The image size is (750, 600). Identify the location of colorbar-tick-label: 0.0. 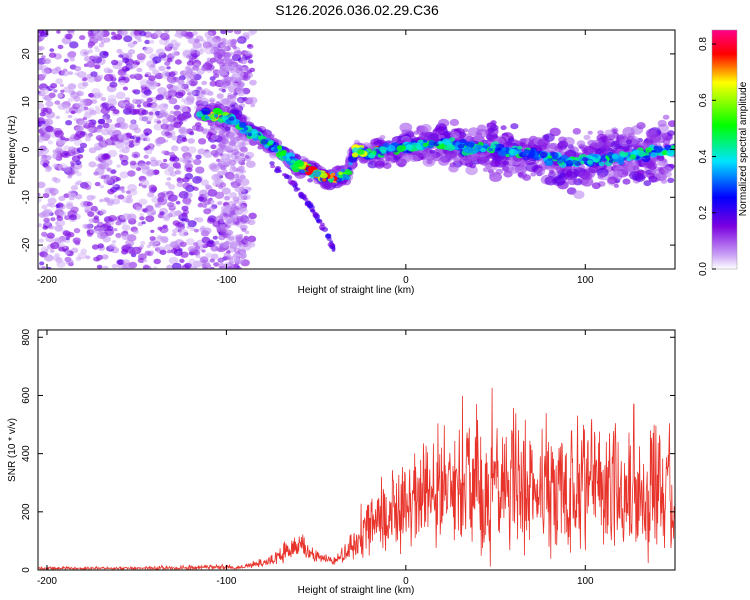
(703, 269).